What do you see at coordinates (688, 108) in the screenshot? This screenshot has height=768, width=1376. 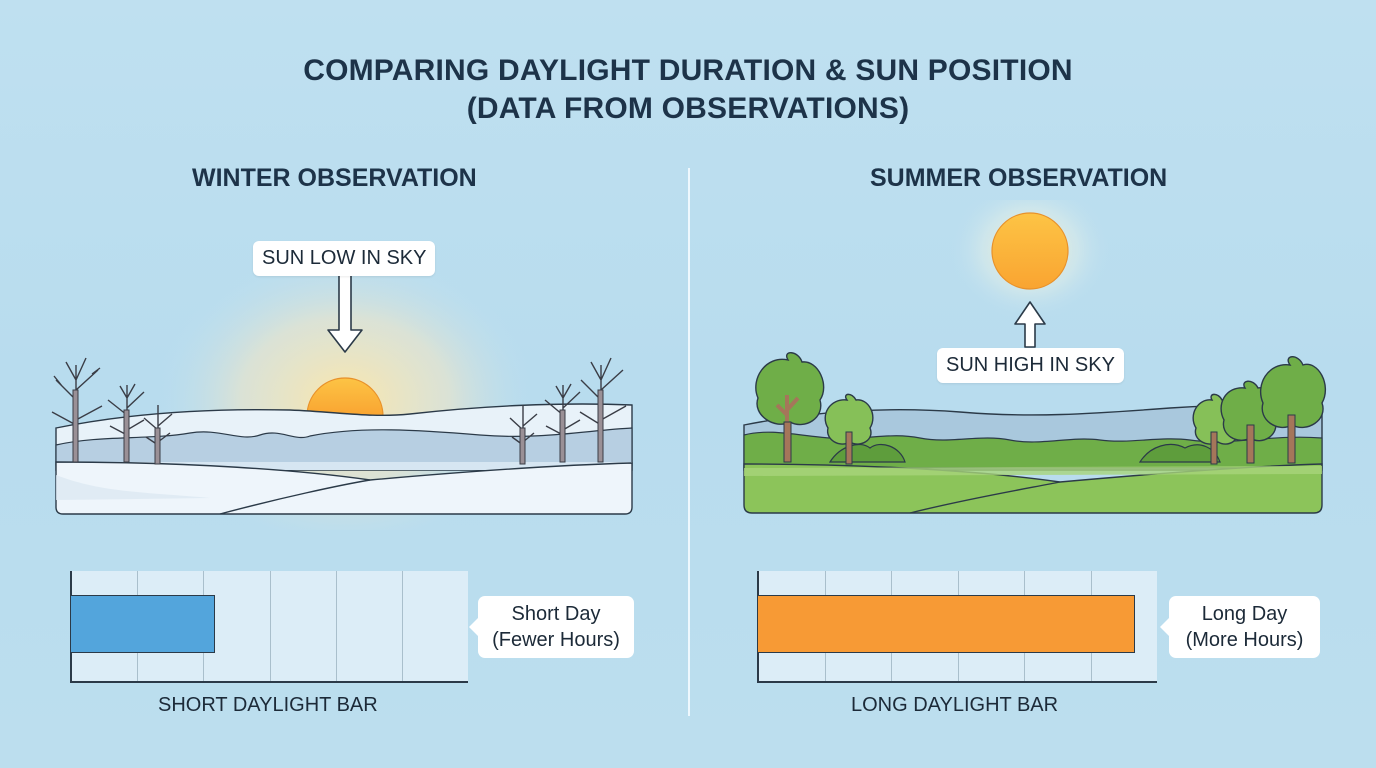 I see `main-title-line2: (DATA FROM OBSERVATIONS)` at bounding box center [688, 108].